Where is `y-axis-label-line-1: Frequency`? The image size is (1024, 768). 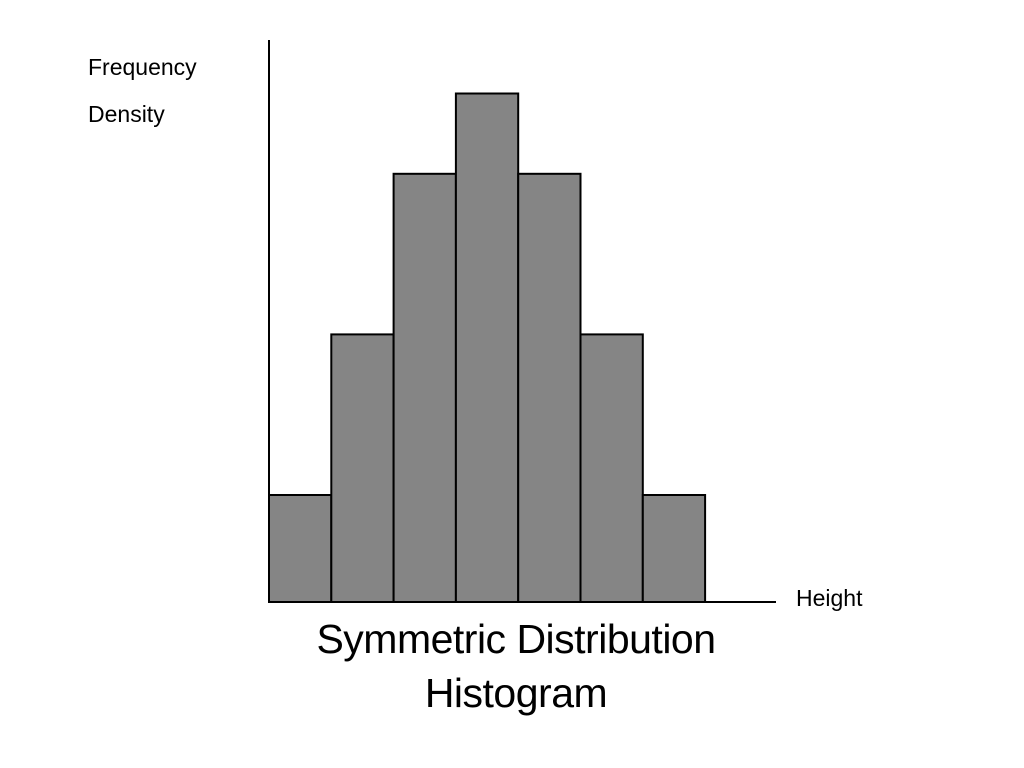 y-axis-label-line-1: Frequency is located at coordinates (142, 67).